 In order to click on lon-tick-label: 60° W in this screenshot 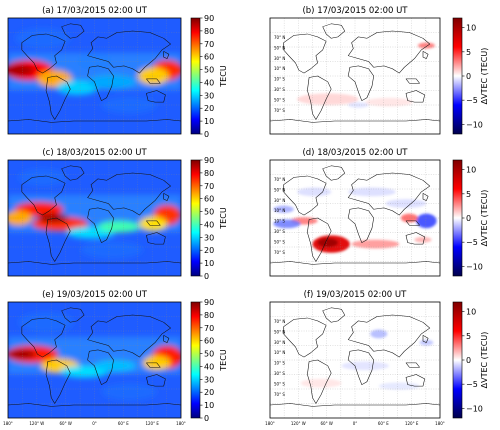, I will do `click(66, 423)`.